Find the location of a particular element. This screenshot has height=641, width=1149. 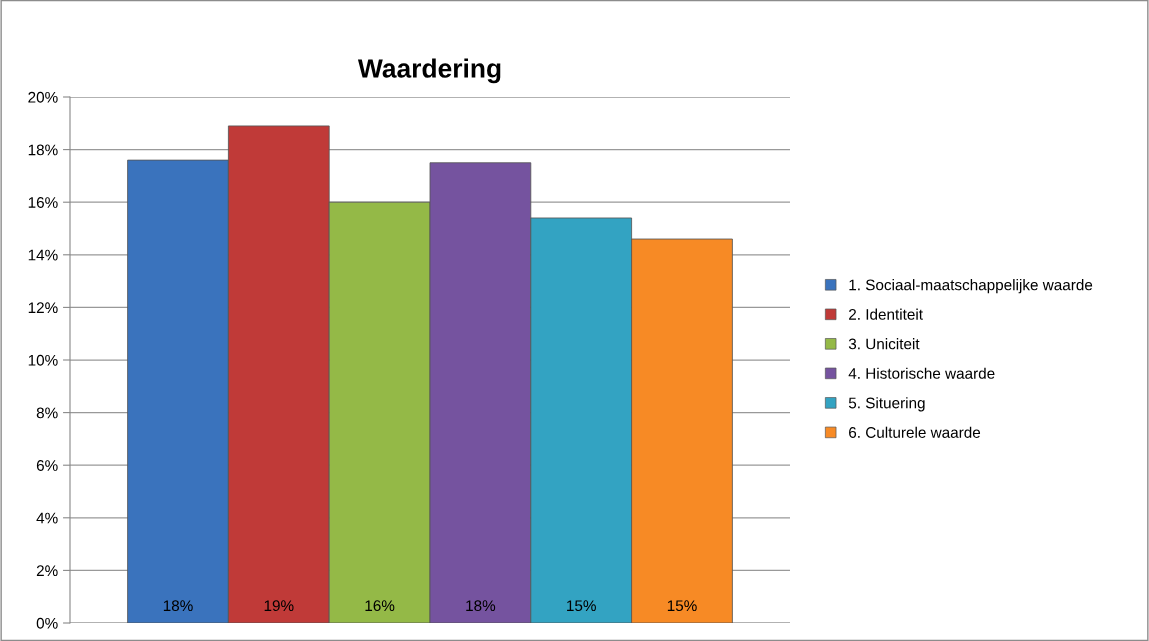

legend-label: 6. Culturele waarde is located at coordinates (915, 432).